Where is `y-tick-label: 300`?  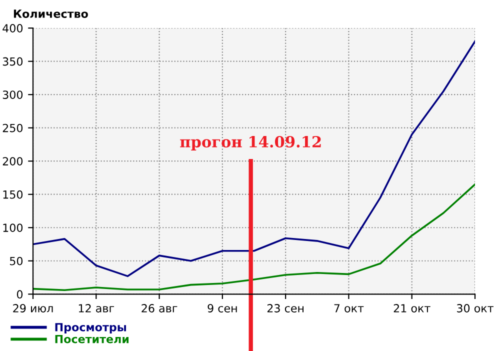 y-tick-label: 300 is located at coordinates (12, 94).